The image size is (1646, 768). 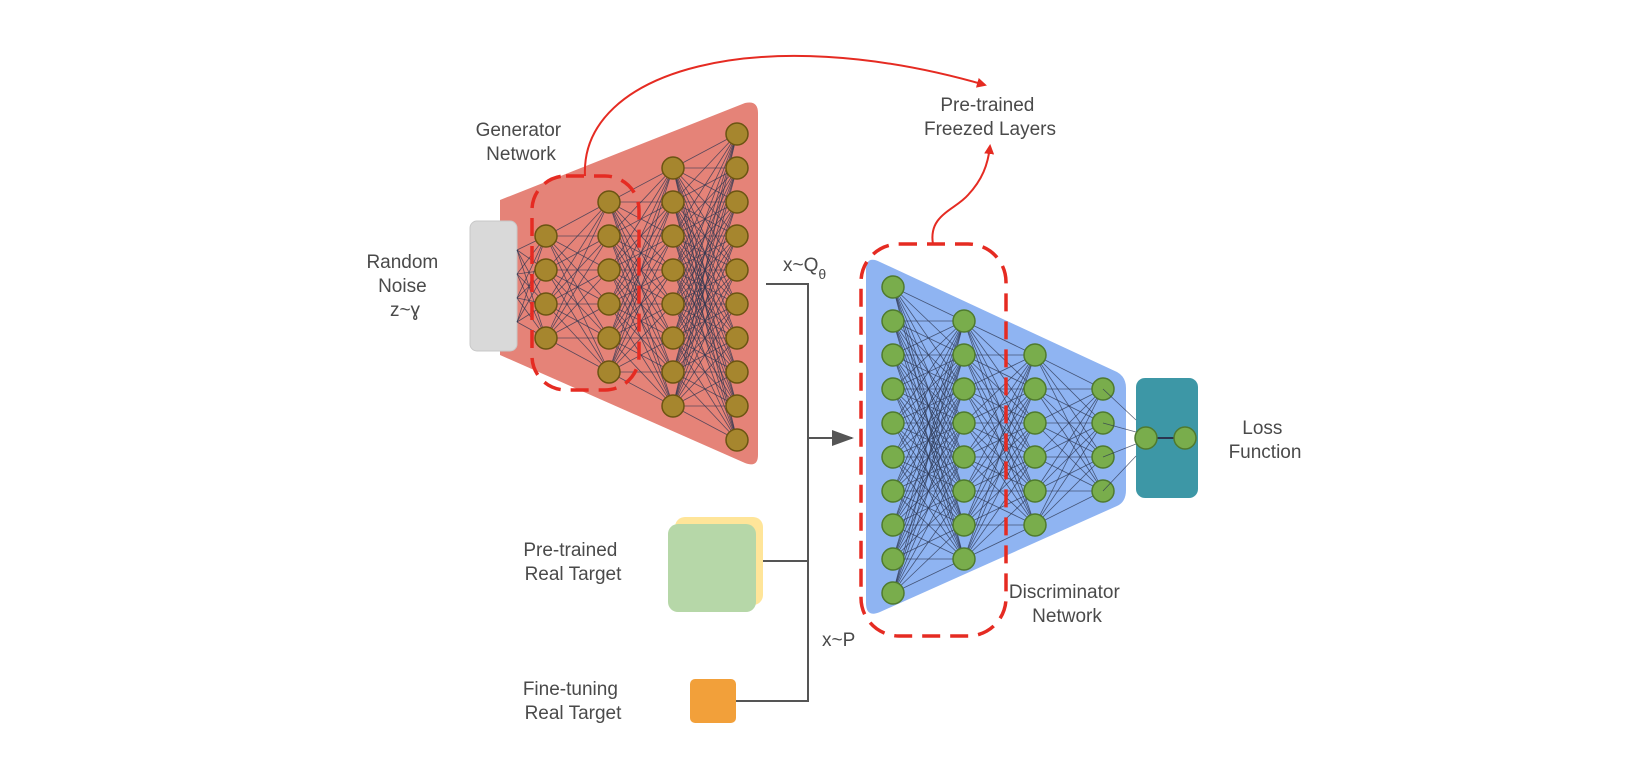 I want to click on random-noise-label: Random Noise z~ɣ, so click(x=404, y=286).